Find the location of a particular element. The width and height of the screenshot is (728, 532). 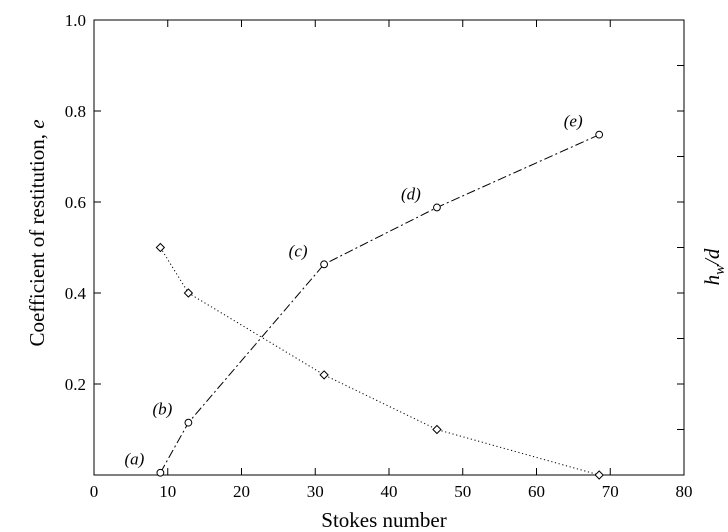

x-tick-label: 70 is located at coordinates (610, 491).